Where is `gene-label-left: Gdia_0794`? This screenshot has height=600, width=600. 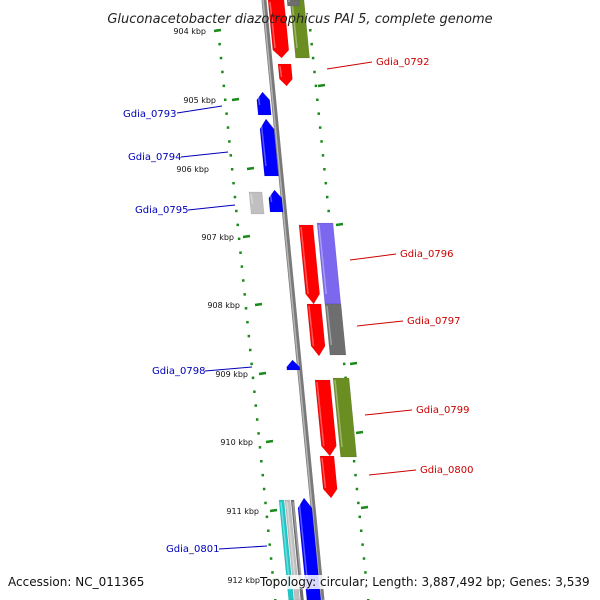 gene-label-left: Gdia_0794 is located at coordinates (154, 157).